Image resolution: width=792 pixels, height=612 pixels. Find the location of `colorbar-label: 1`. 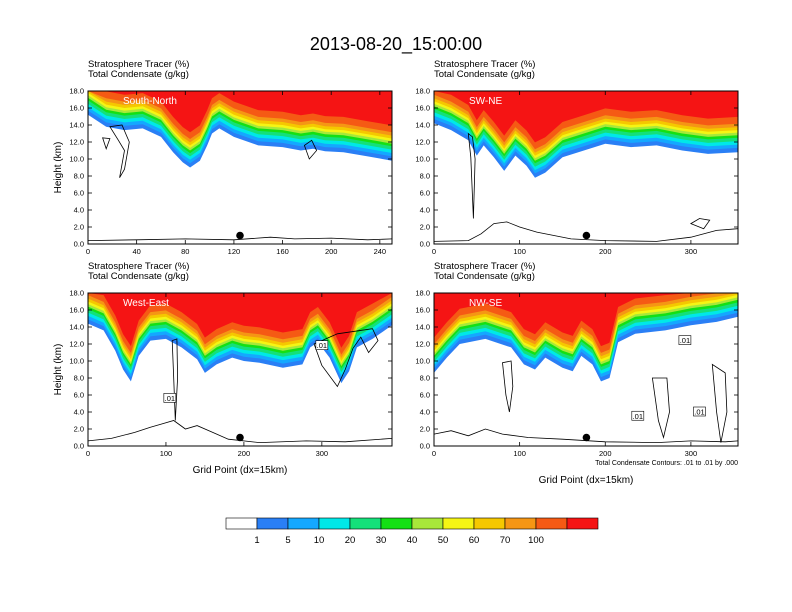

colorbar-label: 1 is located at coordinates (256, 540).